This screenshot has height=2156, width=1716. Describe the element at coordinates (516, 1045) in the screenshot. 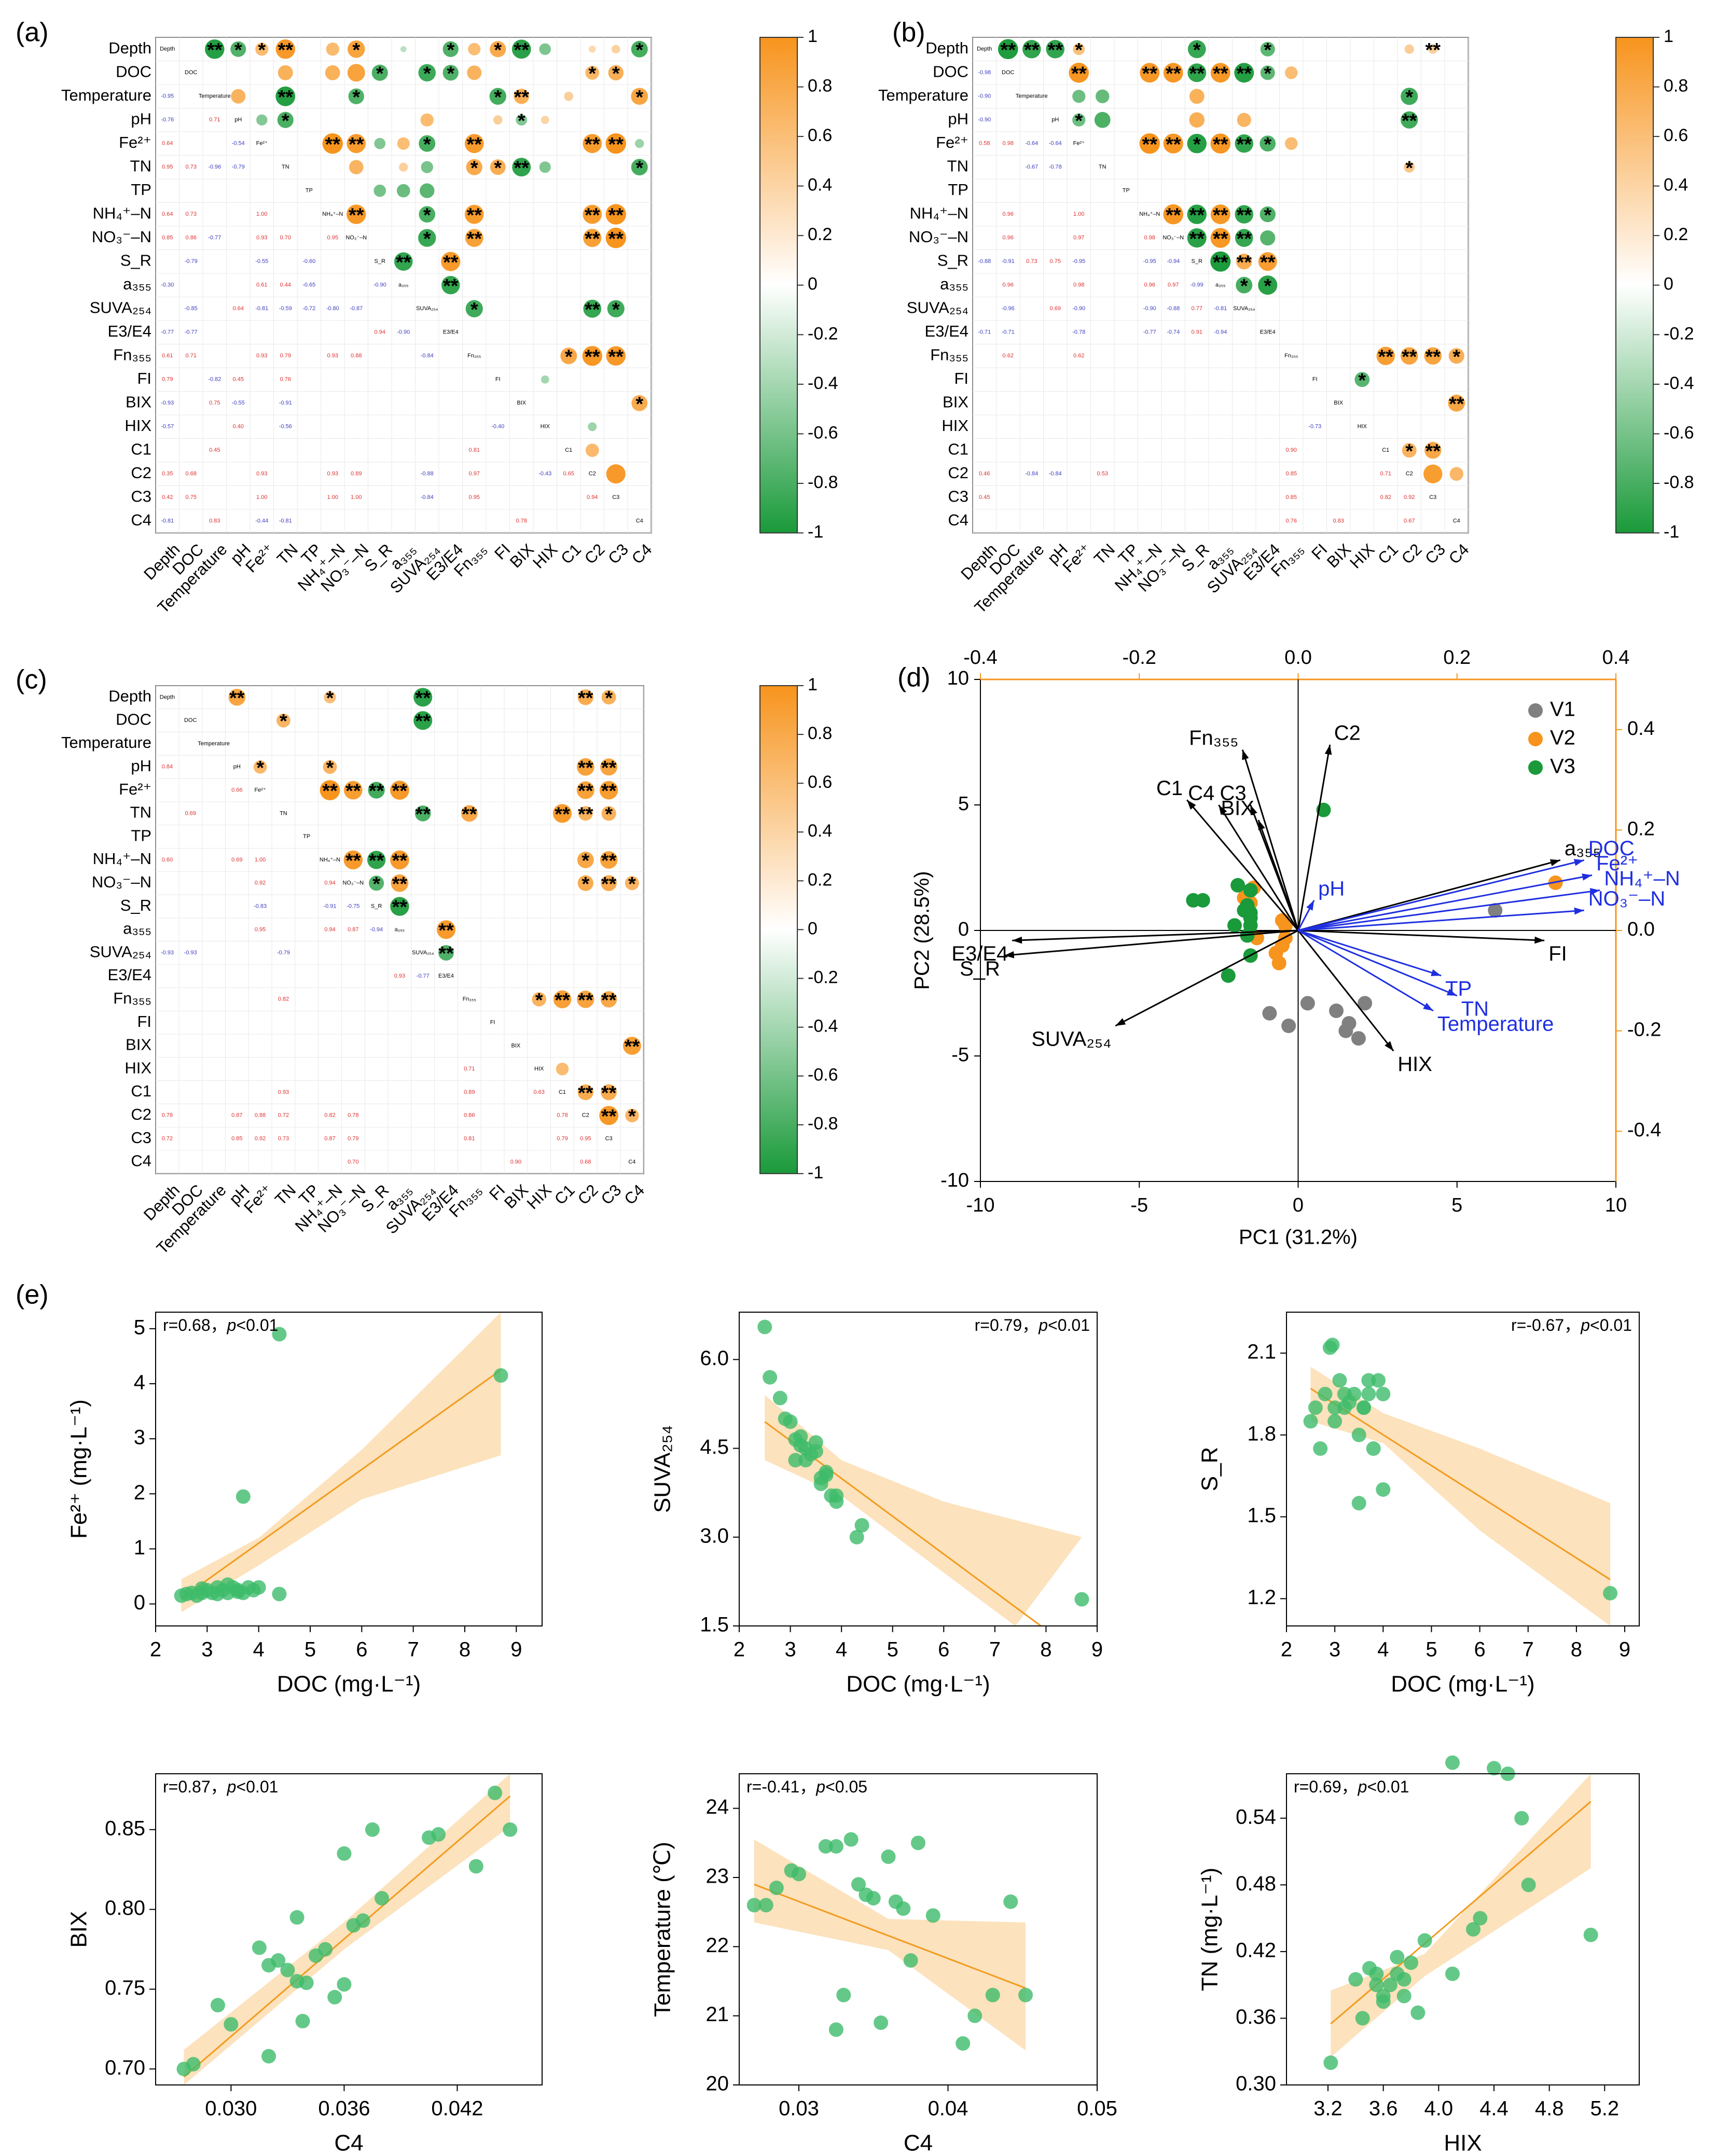

I see `diag-label: BIX` at that location.